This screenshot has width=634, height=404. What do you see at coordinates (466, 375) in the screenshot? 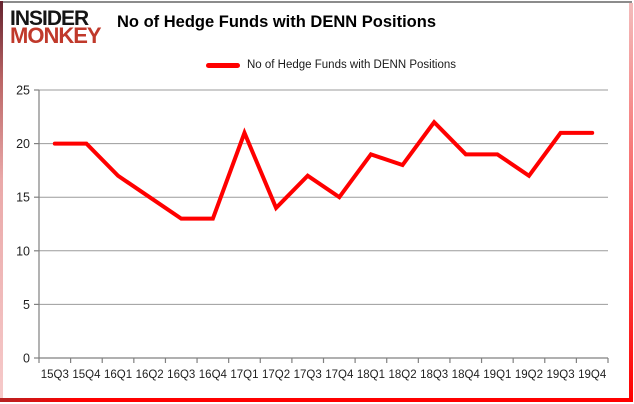
I see `x-axis-tick-label: 18Q4` at bounding box center [466, 375].